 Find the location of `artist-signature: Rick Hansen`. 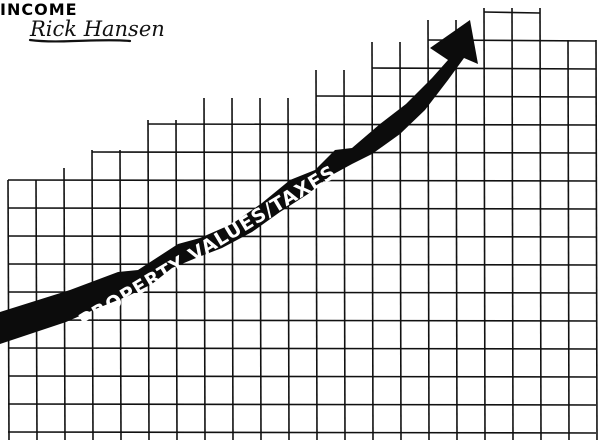

artist-signature: Rick Hansen is located at coordinates (96, 30).